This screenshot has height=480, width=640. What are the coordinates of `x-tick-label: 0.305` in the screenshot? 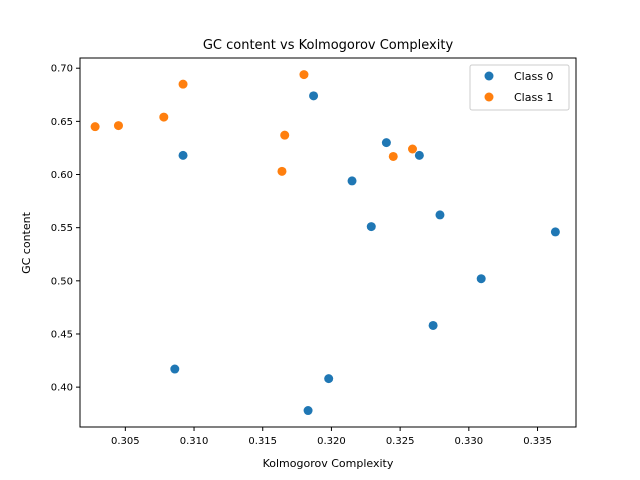 It's located at (125, 441).